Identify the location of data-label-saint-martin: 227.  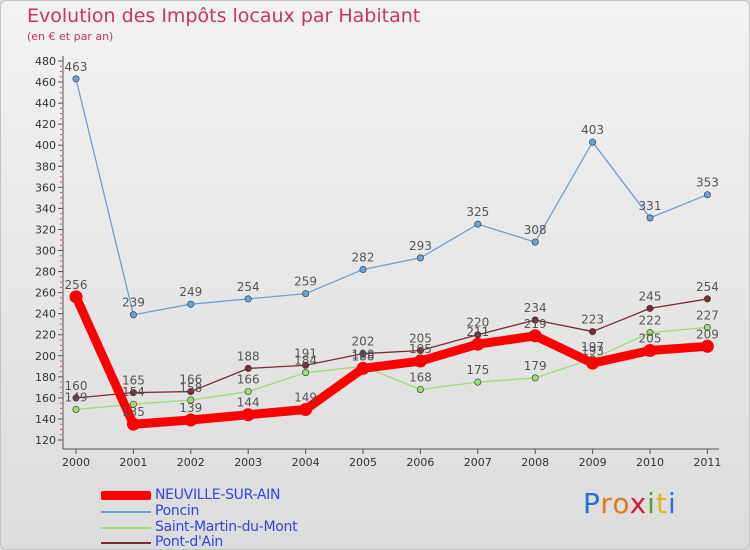
(707, 315).